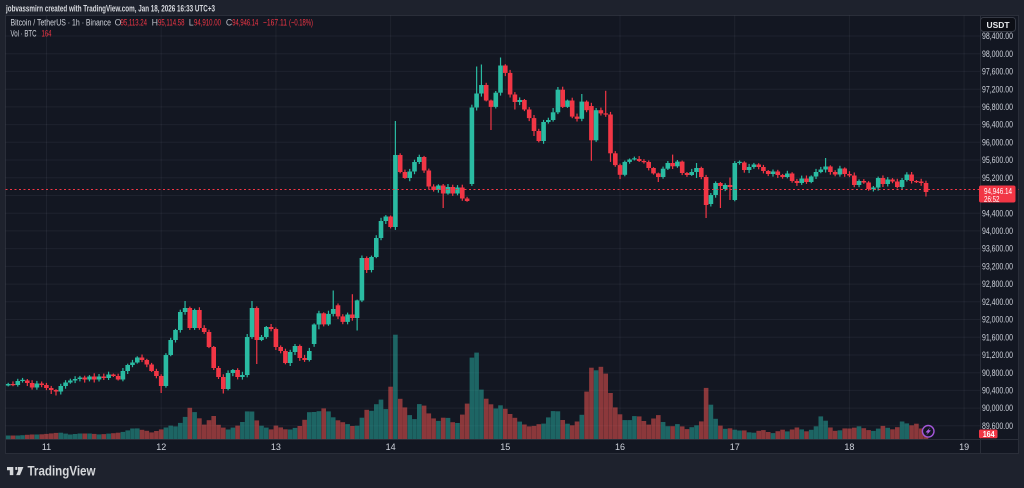  I want to click on svg-text: 16, so click(620, 447).